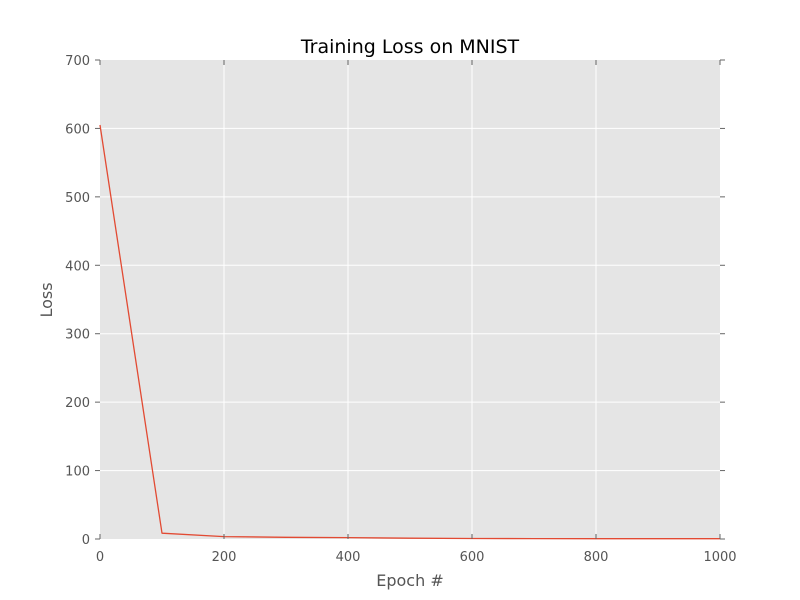 This screenshot has height=600, width=800. Describe the element at coordinates (719, 557) in the screenshot. I see `x-tick-label: 1000` at that location.